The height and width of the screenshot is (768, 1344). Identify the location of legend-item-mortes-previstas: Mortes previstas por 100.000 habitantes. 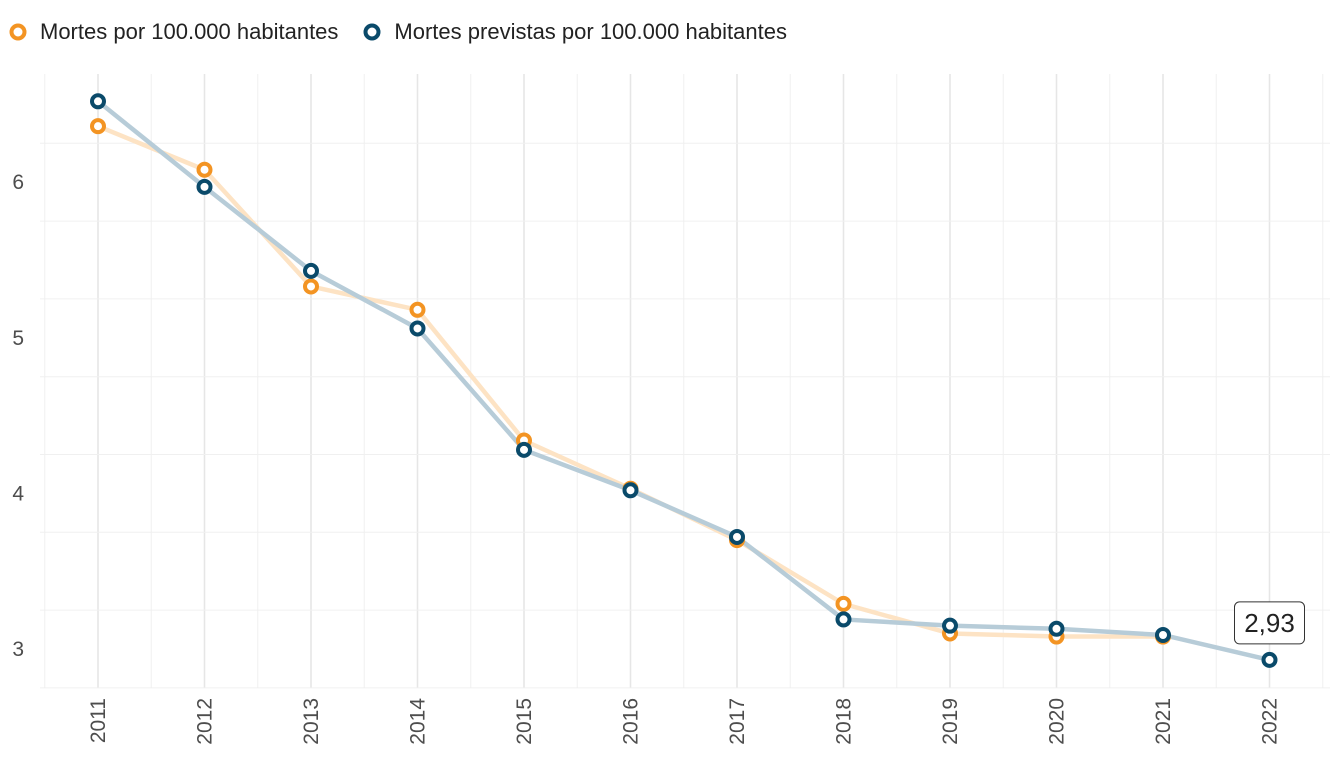
(573, 32).